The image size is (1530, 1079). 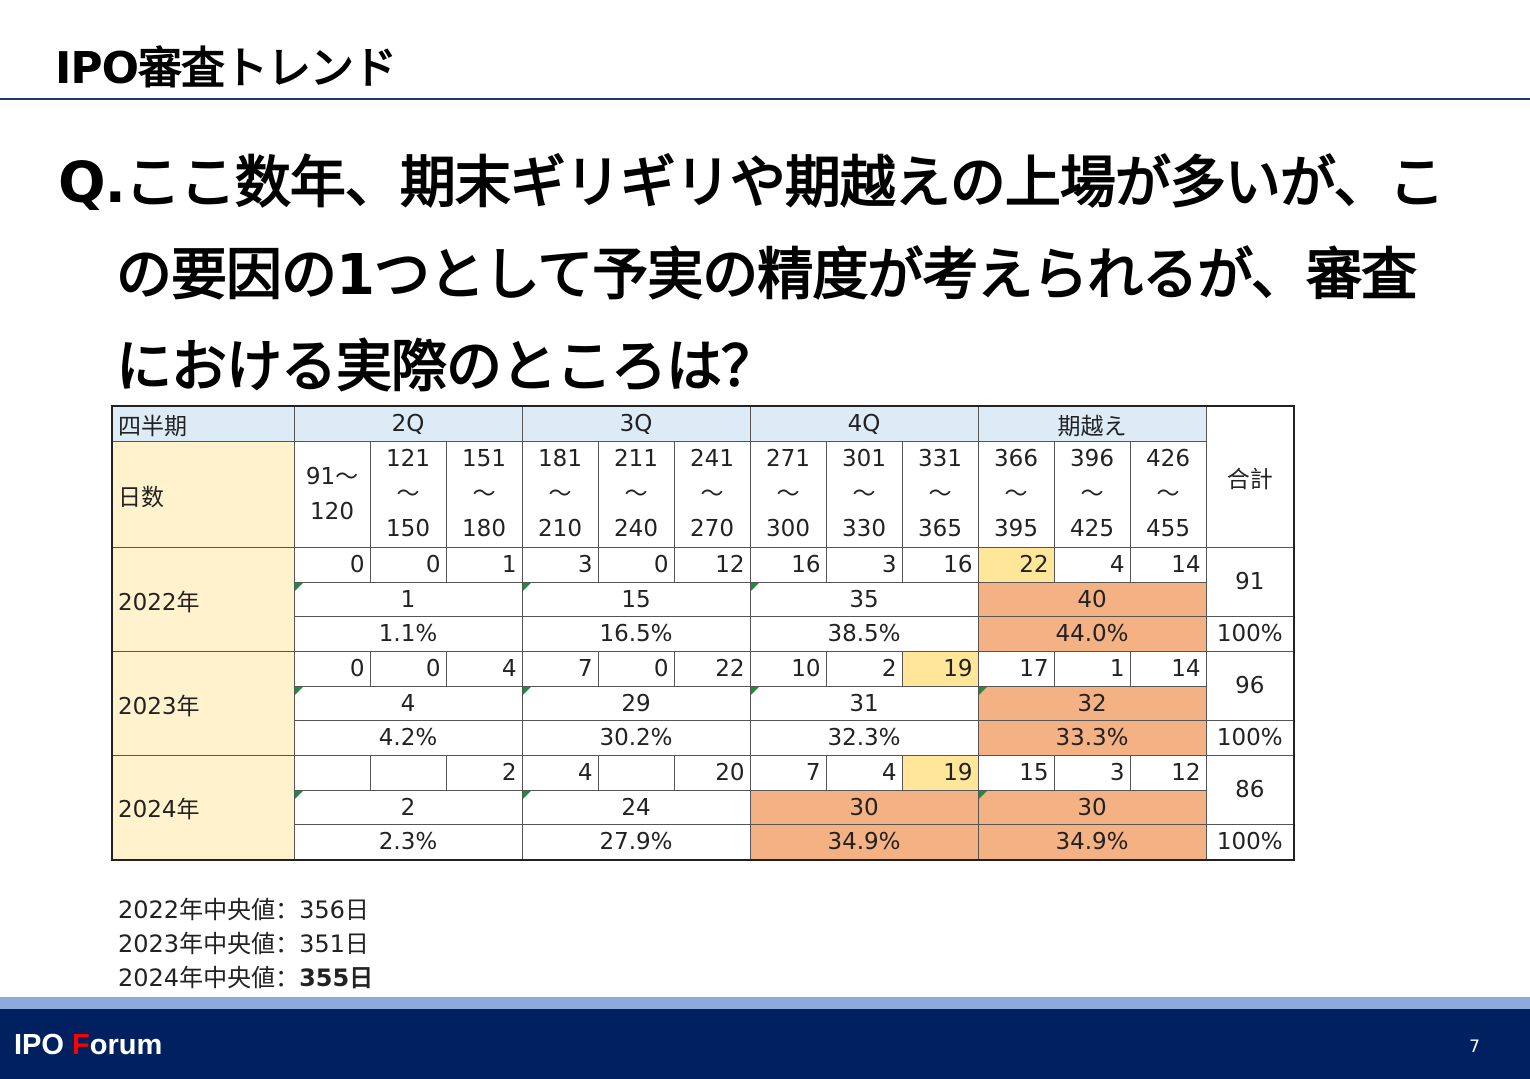 What do you see at coordinates (203, 599) in the screenshot?
I see `year-label-2022: 2022年` at bounding box center [203, 599].